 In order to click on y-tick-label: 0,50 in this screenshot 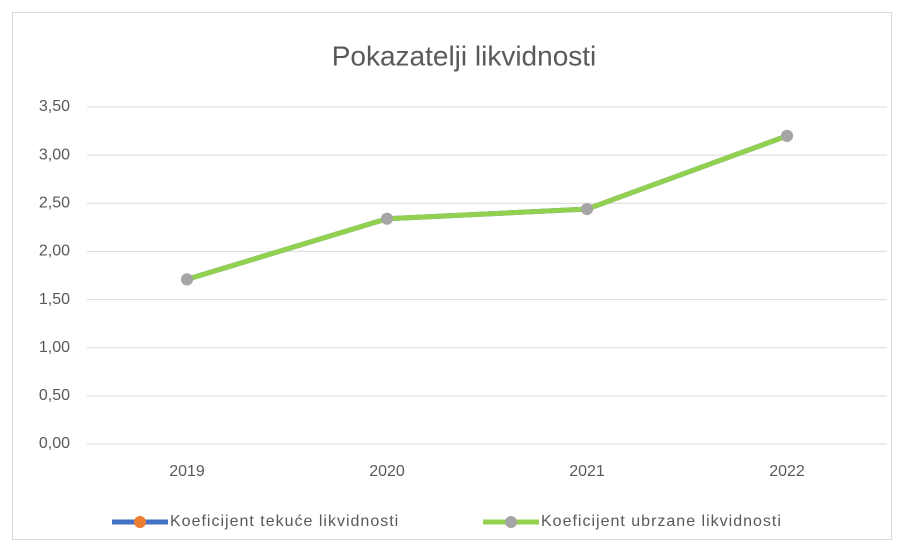, I will do `click(54, 395)`.